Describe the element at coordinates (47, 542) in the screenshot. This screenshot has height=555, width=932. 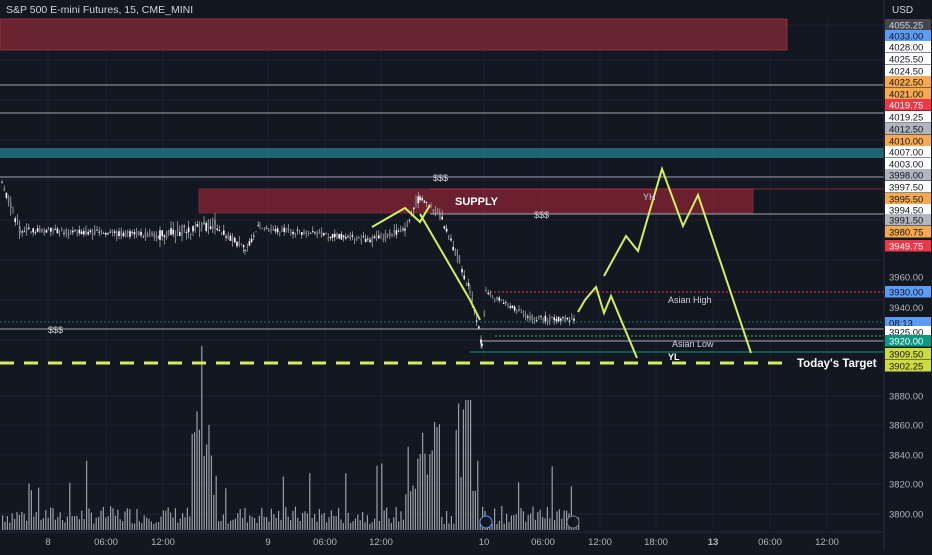
I see `time-tick: 8` at that location.